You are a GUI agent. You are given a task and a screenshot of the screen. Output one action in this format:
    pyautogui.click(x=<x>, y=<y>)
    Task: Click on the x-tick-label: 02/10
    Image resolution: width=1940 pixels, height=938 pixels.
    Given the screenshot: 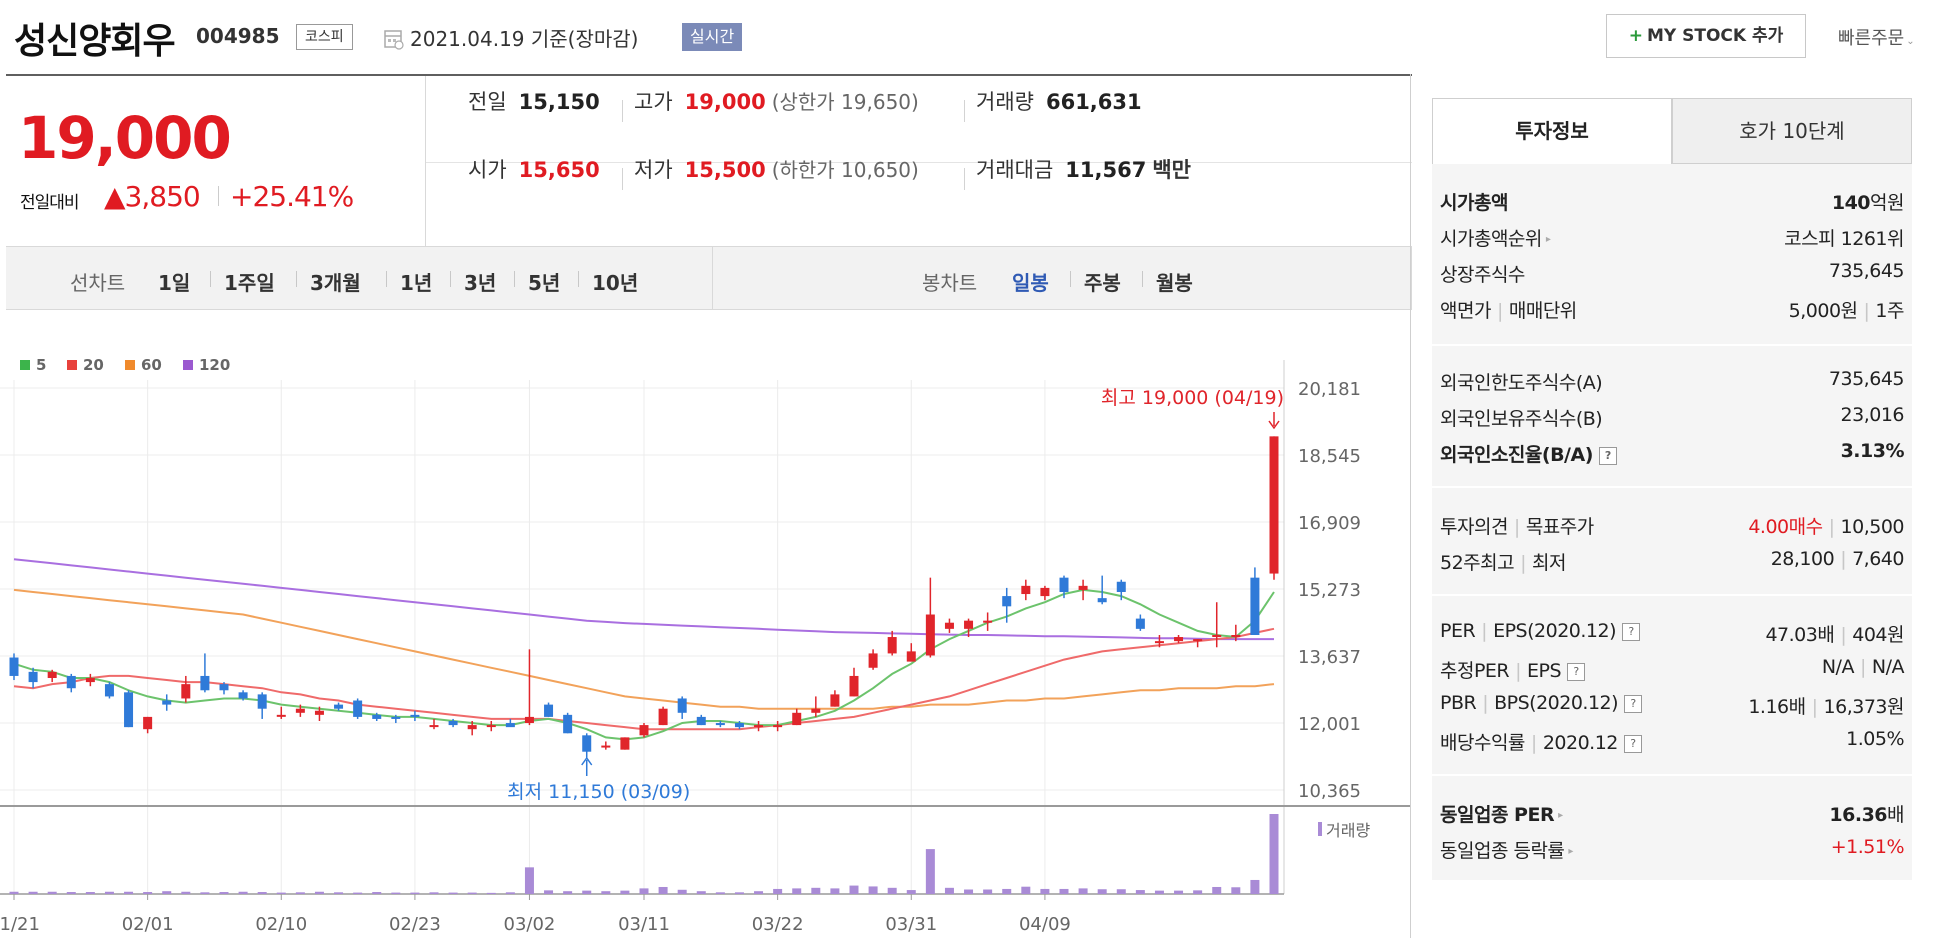 What is the action you would take?
    pyautogui.click(x=281, y=924)
    